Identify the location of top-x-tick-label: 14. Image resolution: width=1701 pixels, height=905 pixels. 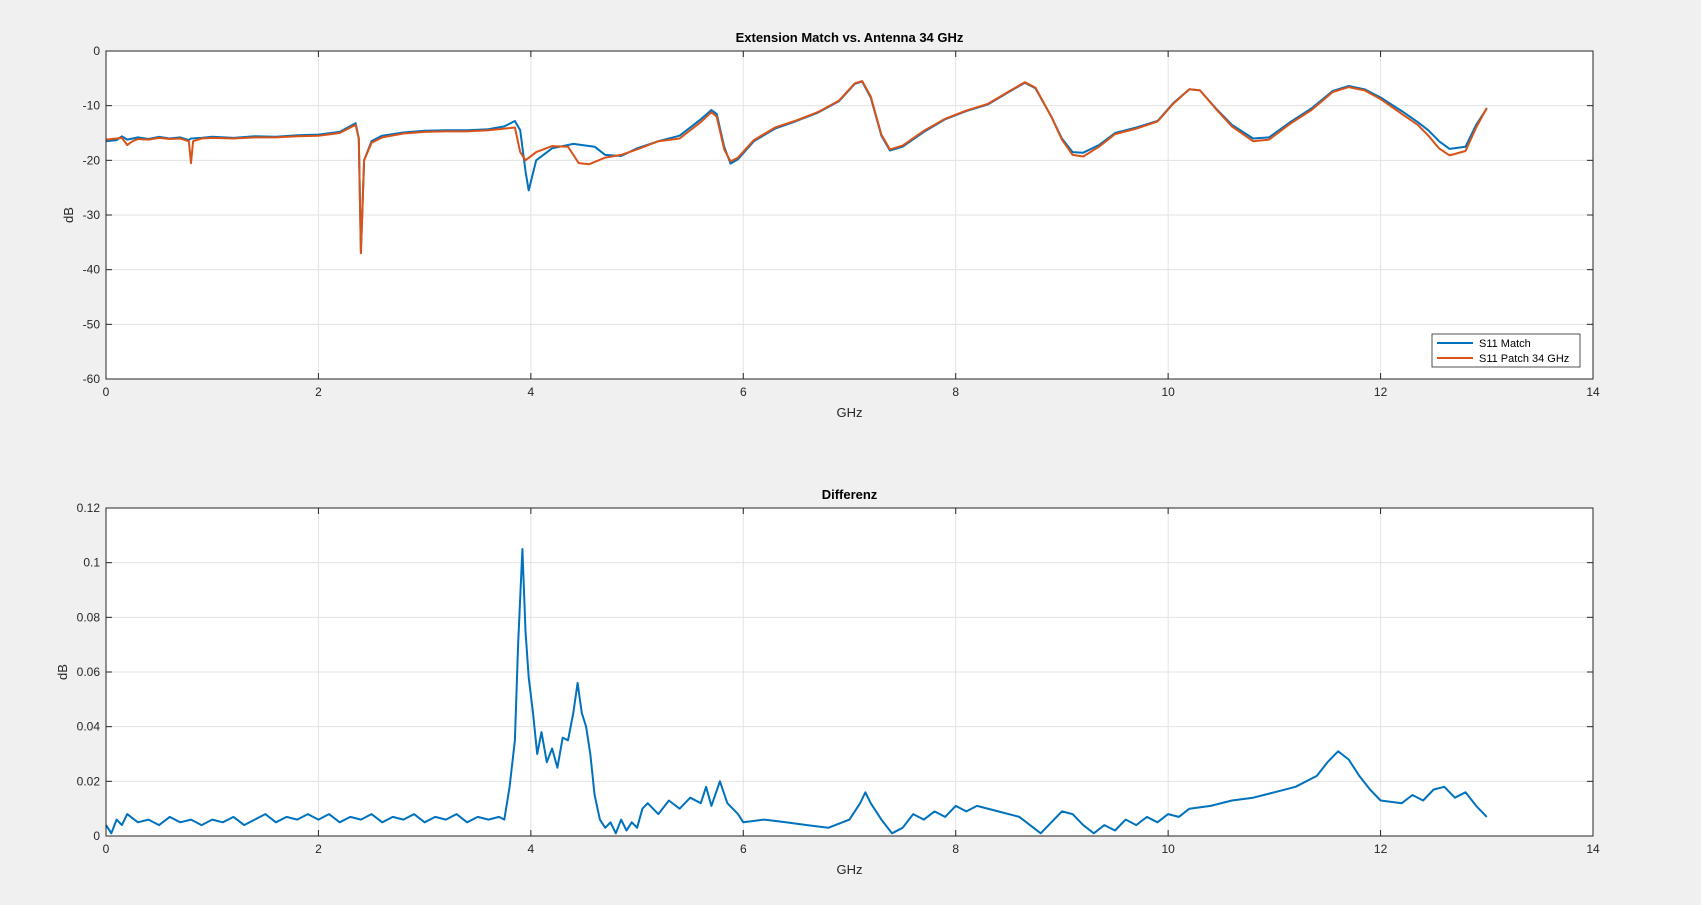
(1593, 392).